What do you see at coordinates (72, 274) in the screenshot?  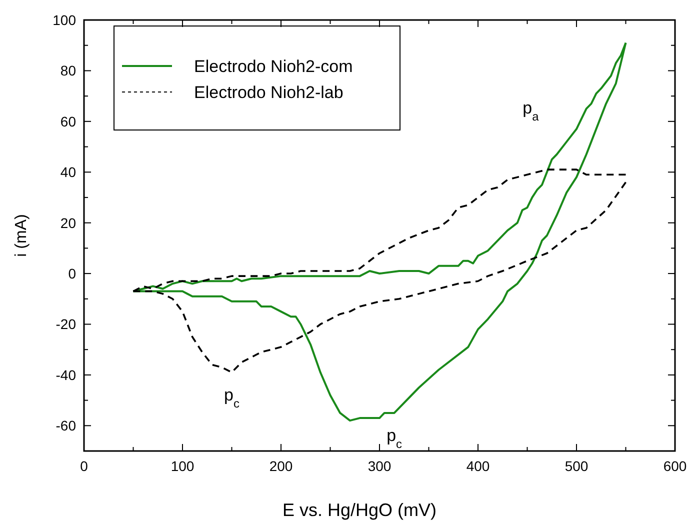 I see `y-tick-label: 0` at bounding box center [72, 274].